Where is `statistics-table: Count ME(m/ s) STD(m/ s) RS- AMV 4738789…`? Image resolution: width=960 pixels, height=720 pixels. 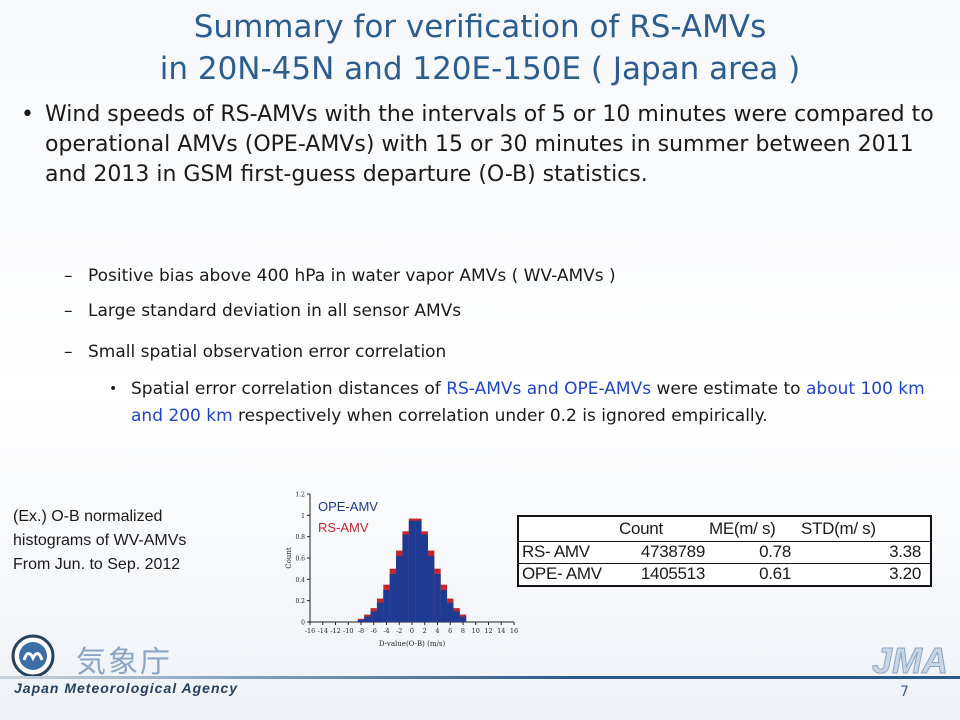 statistics-table: Count ME(m/ s) STD(m/ s) RS- AMV 4738789… is located at coordinates (724, 551).